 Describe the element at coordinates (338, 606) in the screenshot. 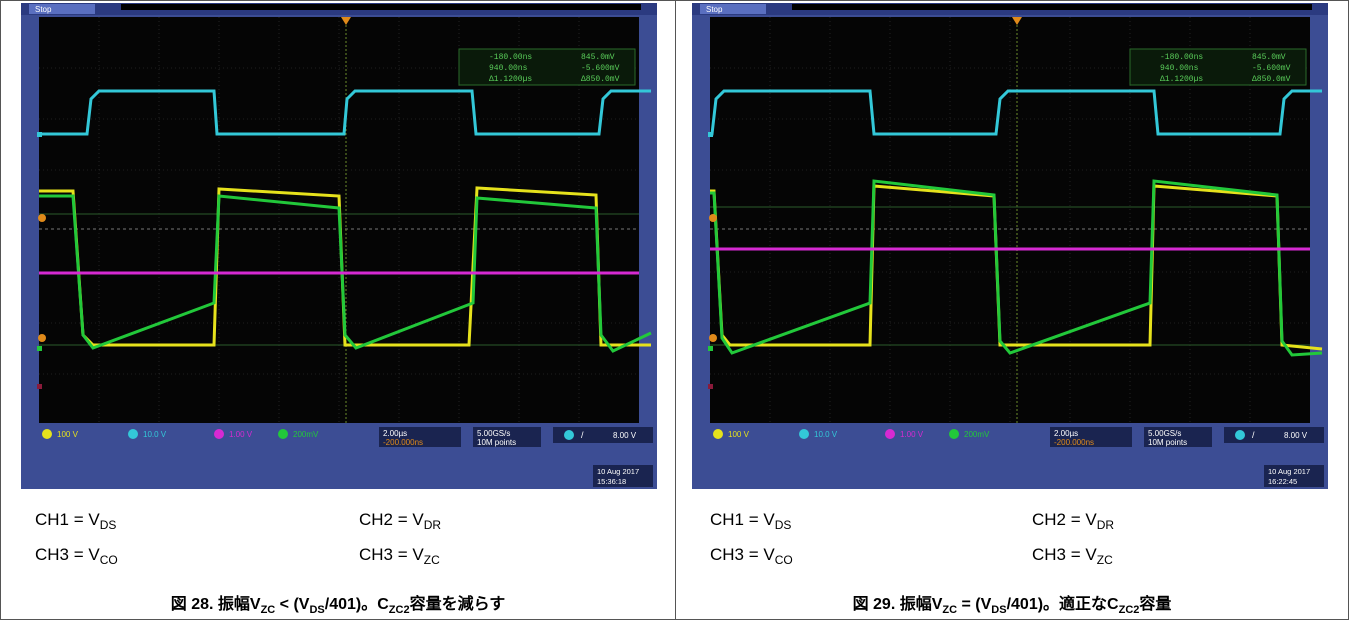

I see `figure-title: 図 28. 振幅VZC < (VDS/401)。CZC2容量を減らす` at that location.